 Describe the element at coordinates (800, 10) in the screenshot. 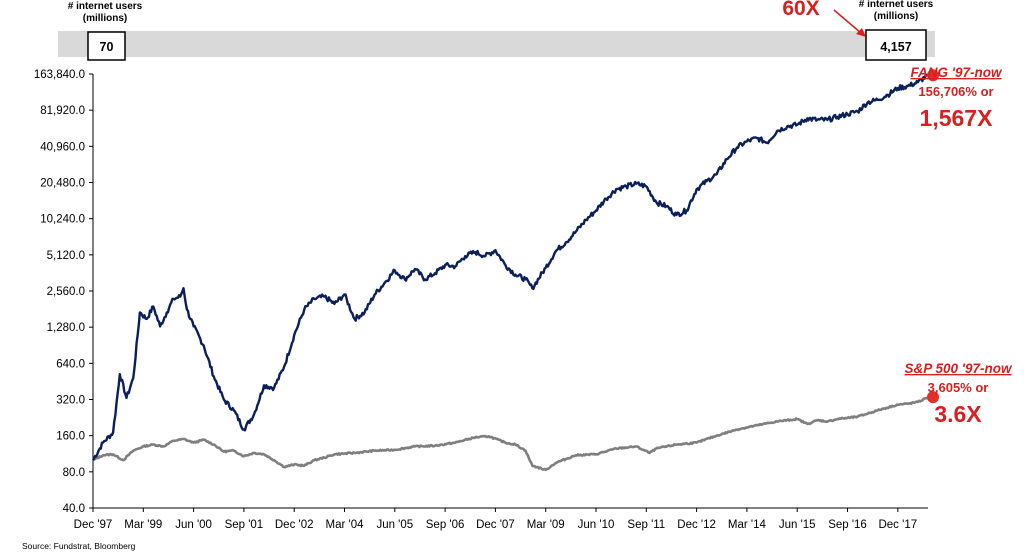

I see `users-multiple-label: 60X` at that location.